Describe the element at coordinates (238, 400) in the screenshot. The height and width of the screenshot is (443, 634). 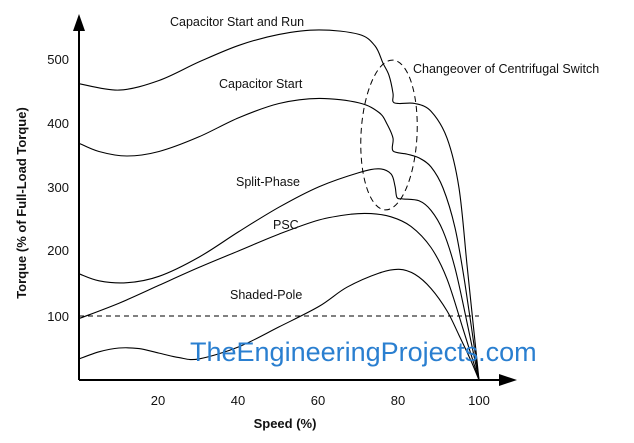
I see `x-tick-40: 40` at that location.